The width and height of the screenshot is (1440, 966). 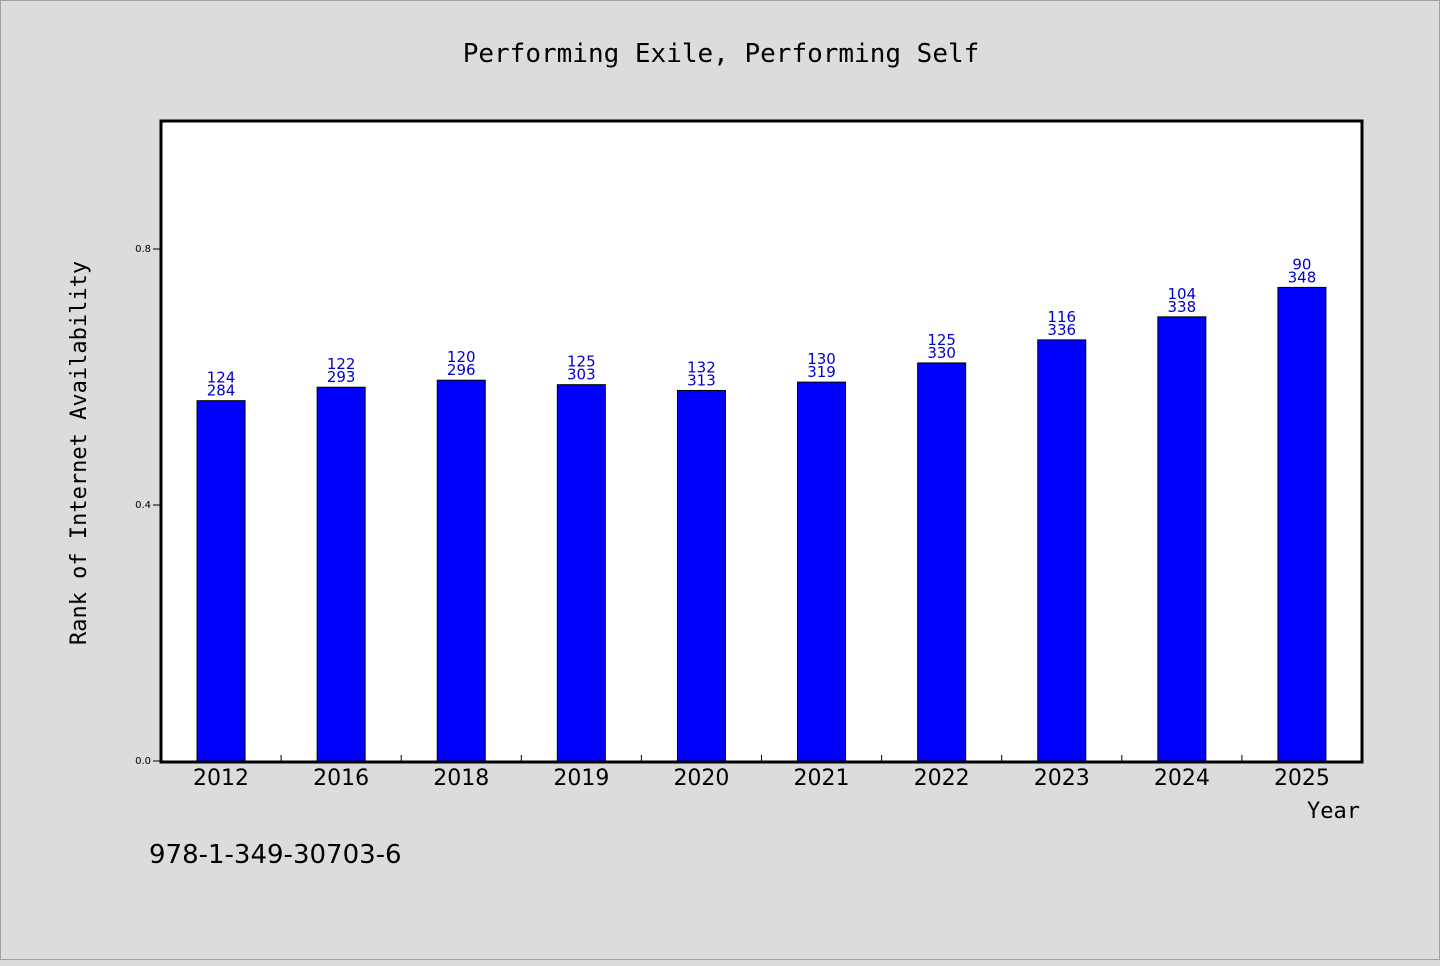 I want to click on data-label-top: 116, so click(x=1061, y=317).